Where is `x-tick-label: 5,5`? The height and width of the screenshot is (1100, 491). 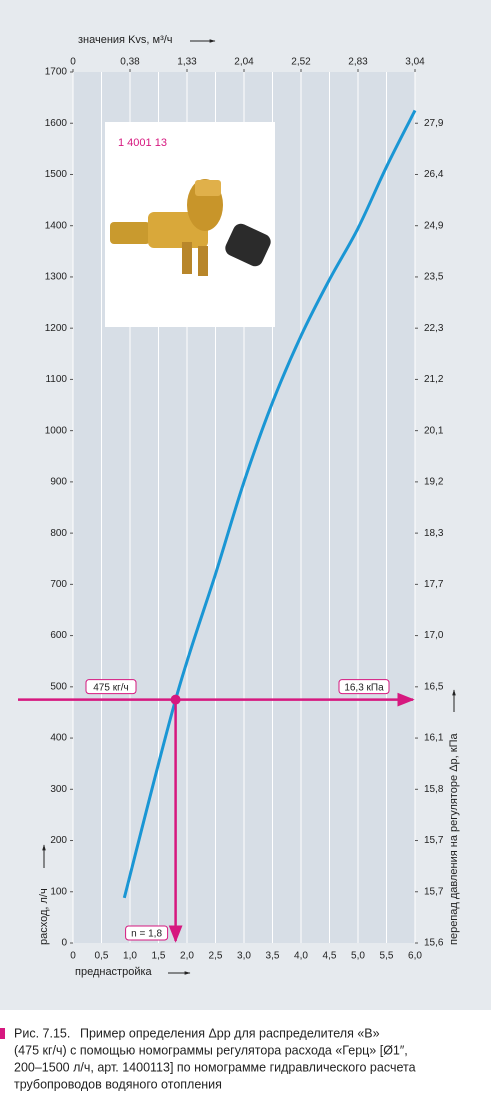 x-tick-label: 5,5 is located at coordinates (387, 956).